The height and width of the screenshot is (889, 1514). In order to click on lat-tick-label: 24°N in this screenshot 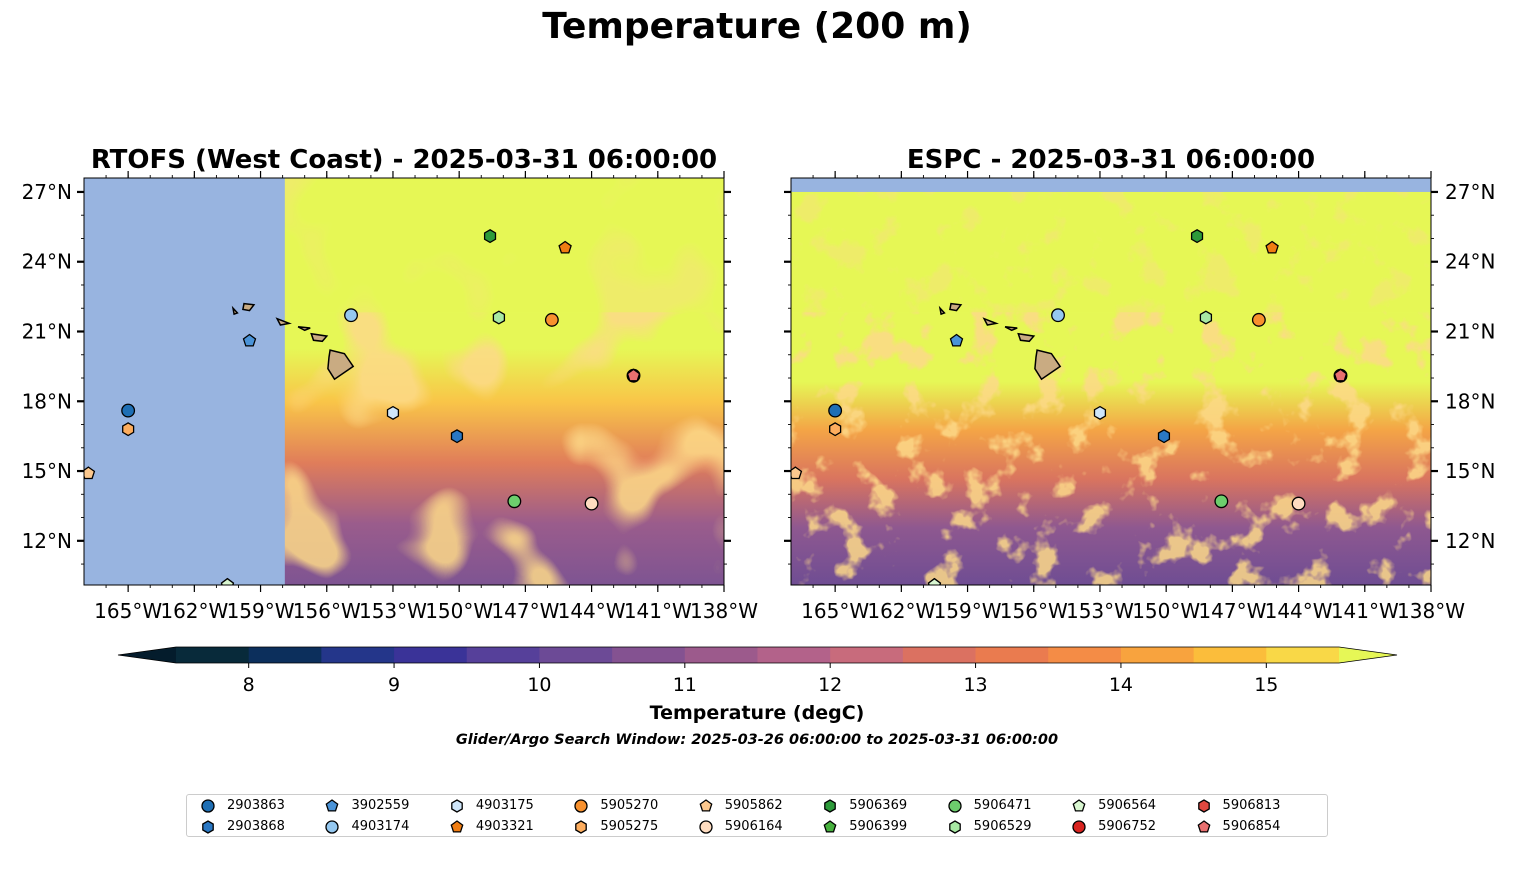, I will do `click(1470, 262)`.